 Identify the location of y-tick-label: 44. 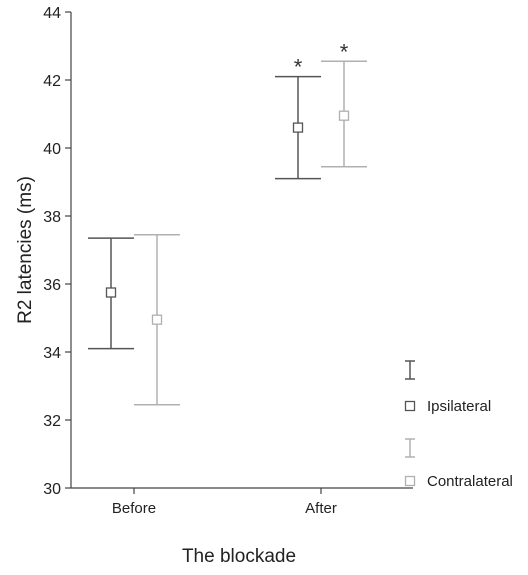
(52, 13).